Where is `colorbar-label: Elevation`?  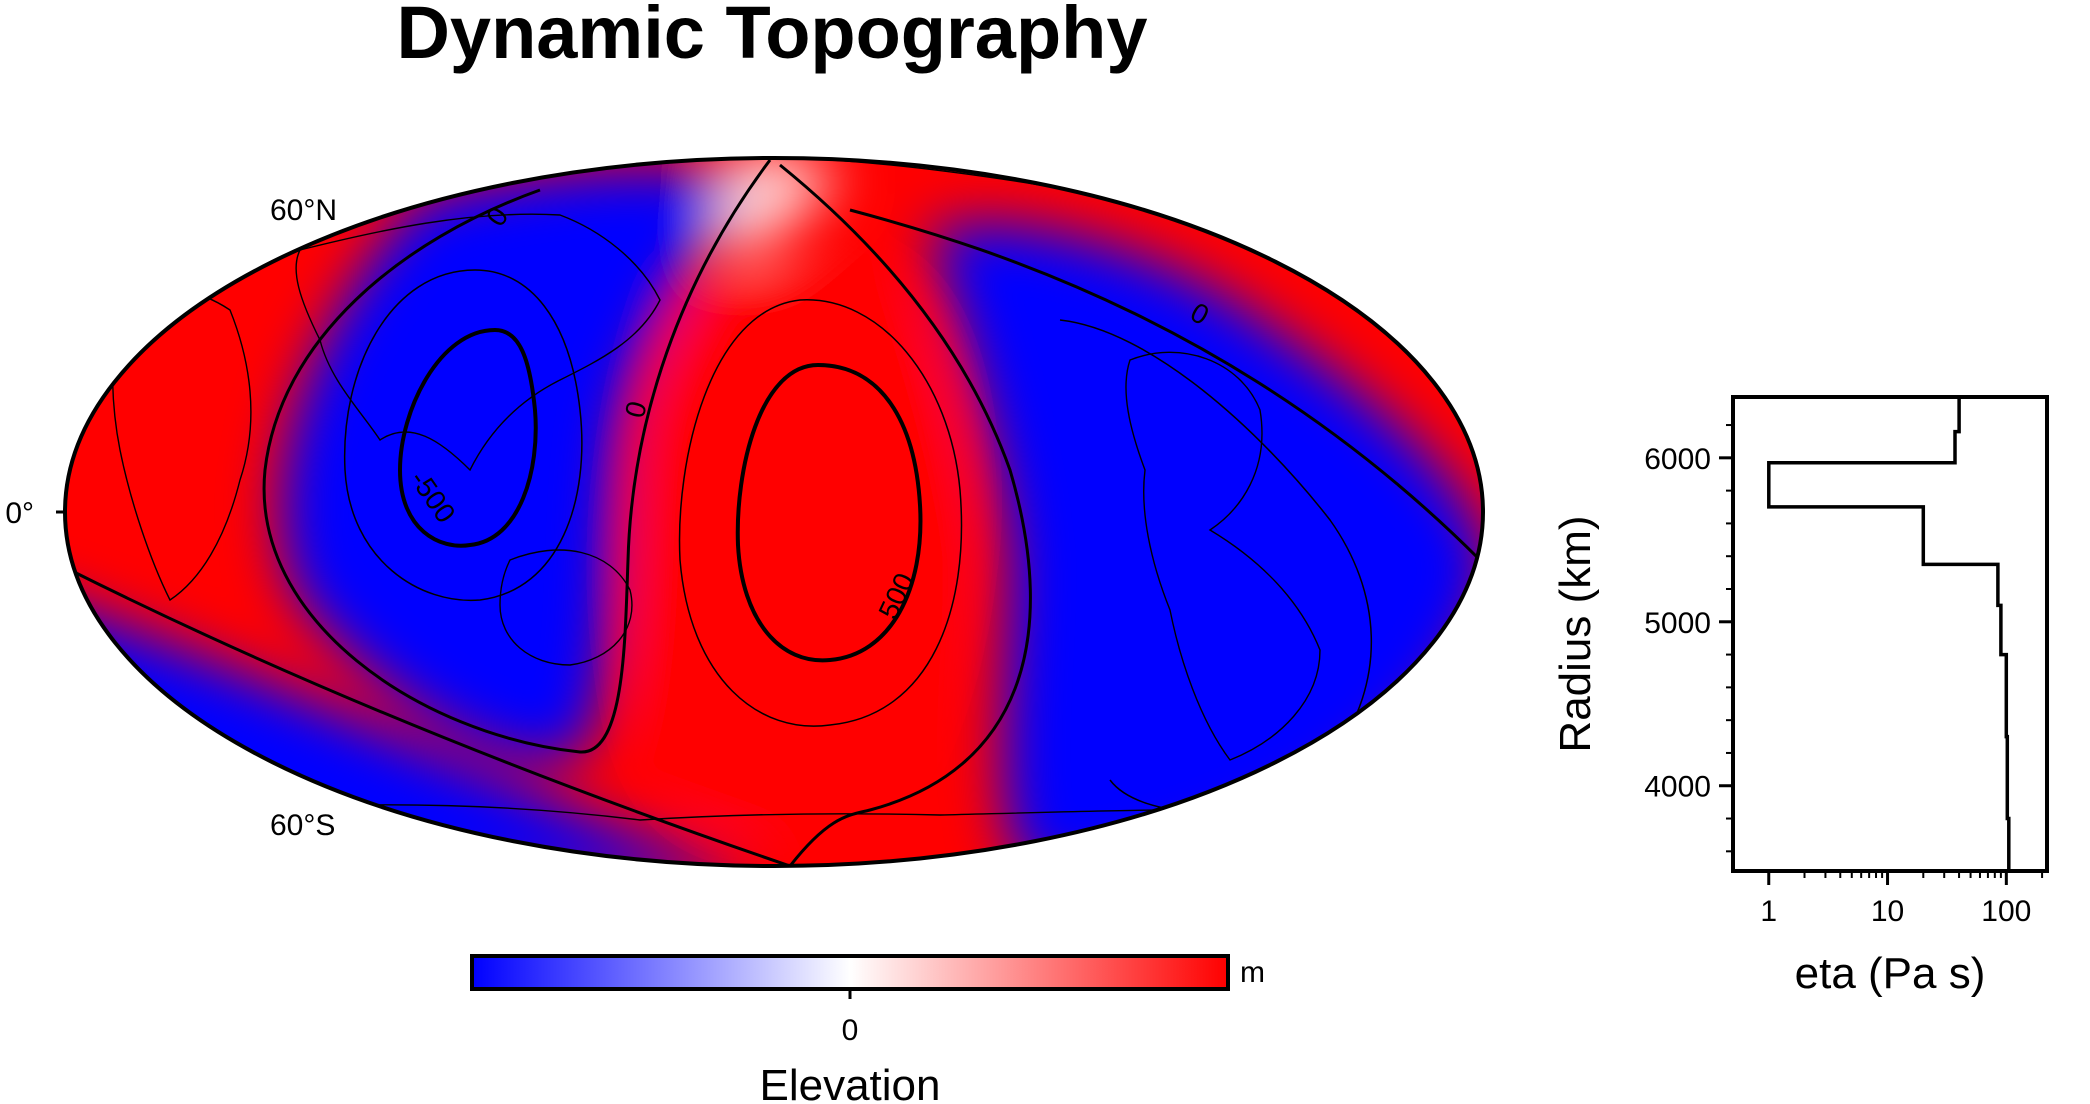 colorbar-label: Elevation is located at coordinates (849, 1082).